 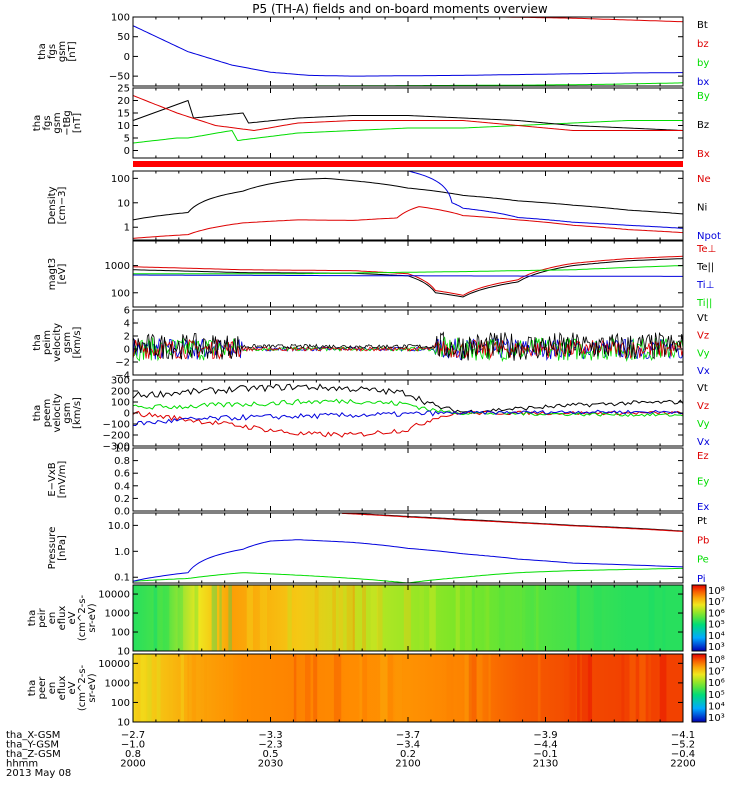 I want to click on y-axis-label-line: fgs, so click(x=52, y=51).